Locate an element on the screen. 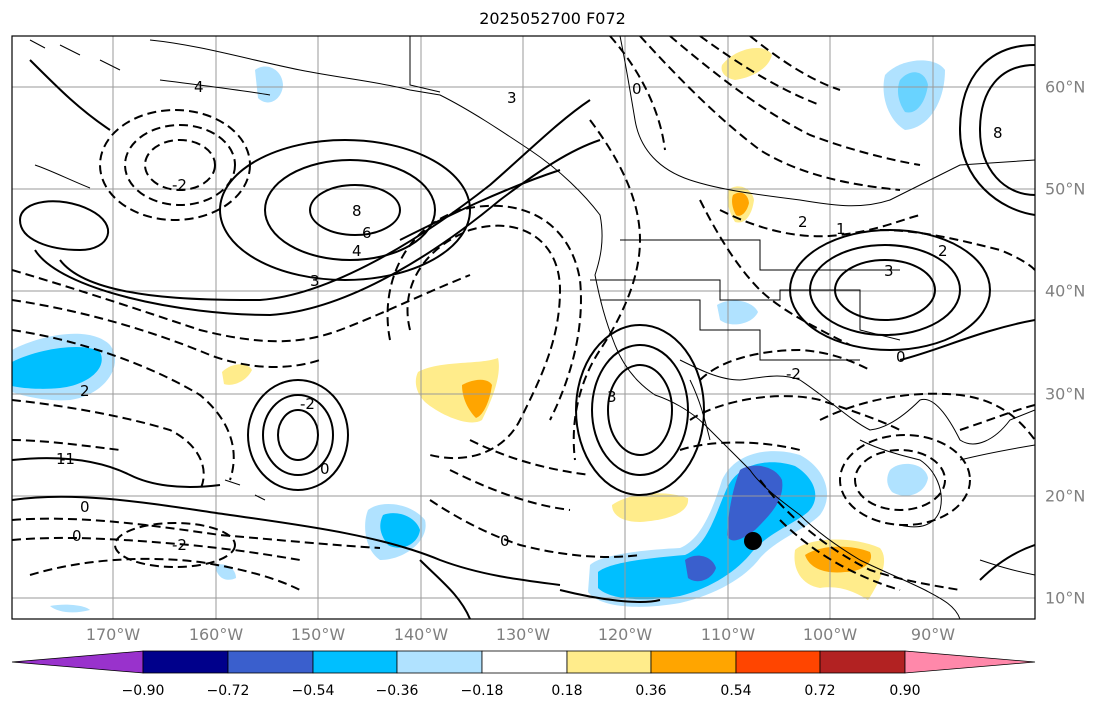  colorbar-tick: −0.72 is located at coordinates (228, 691).